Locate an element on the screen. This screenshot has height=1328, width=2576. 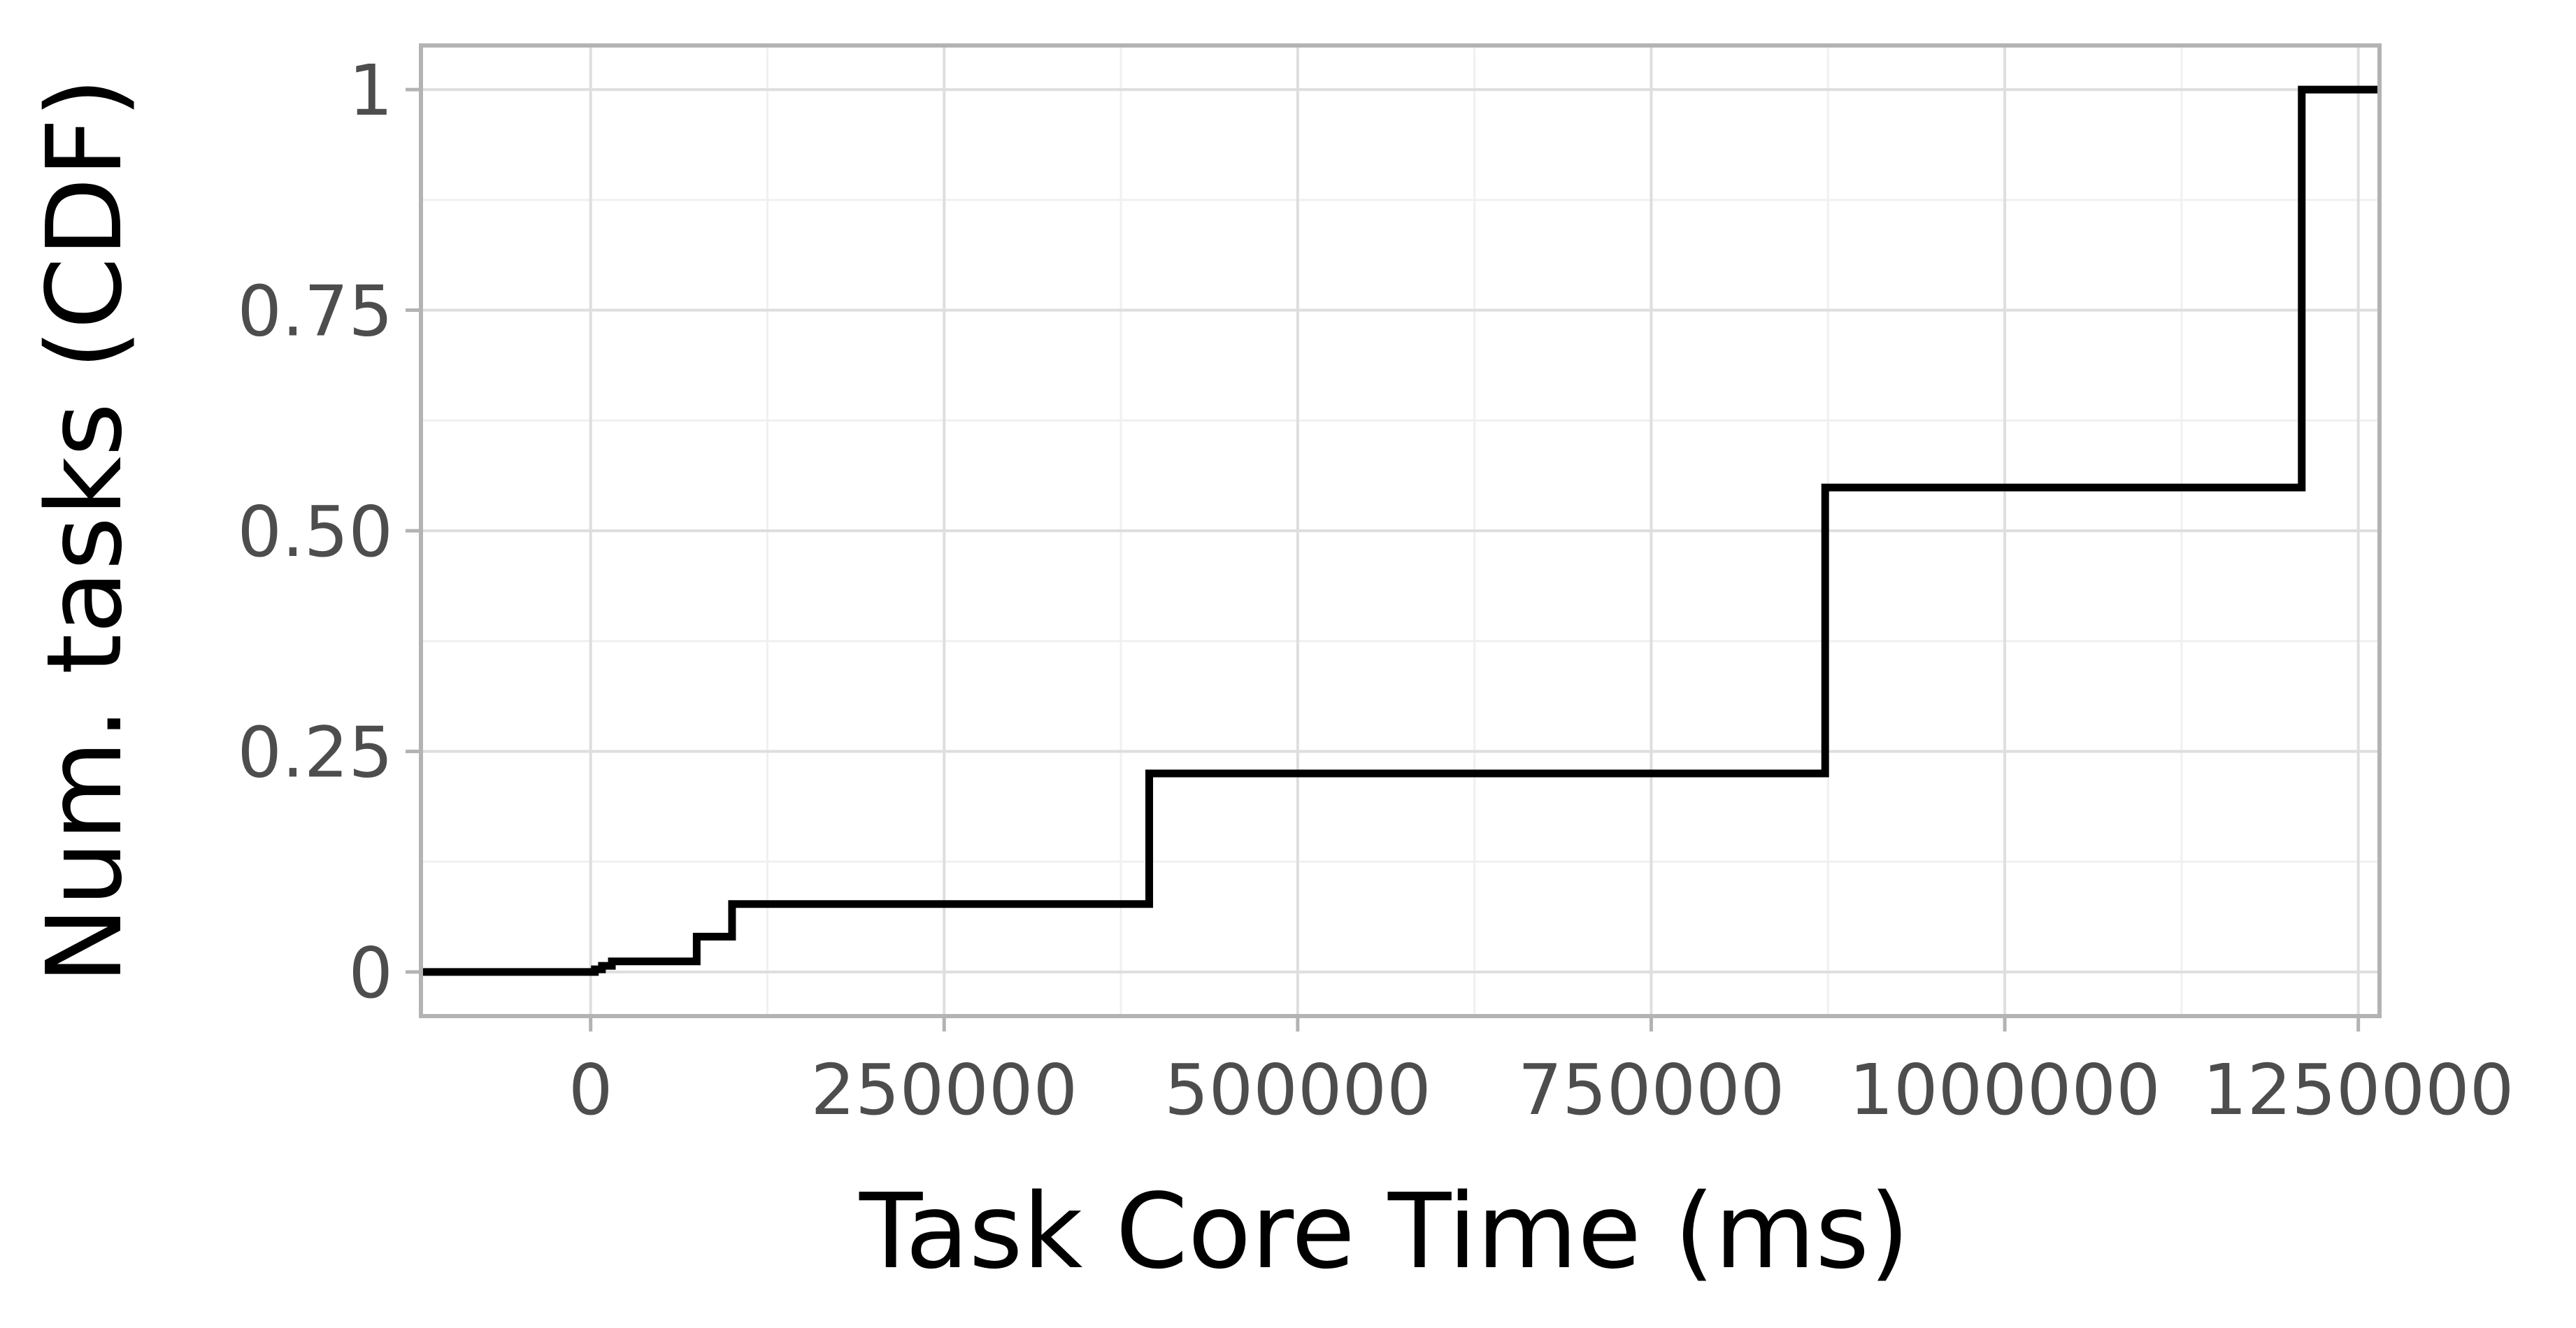
x-axis-ticks: 0 250000 500000 750000 1000000 1250000 is located at coordinates (1541, 1073).